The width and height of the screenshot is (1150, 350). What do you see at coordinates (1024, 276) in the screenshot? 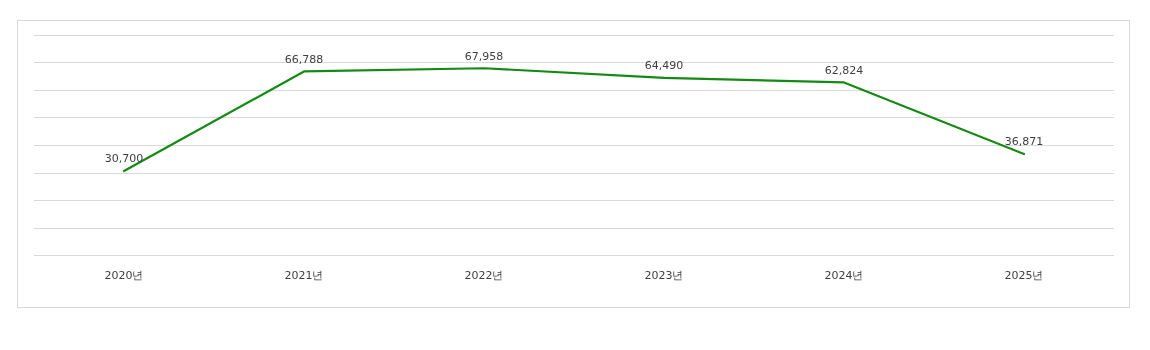
I see `x-tick-label: 2025년` at bounding box center [1024, 276].